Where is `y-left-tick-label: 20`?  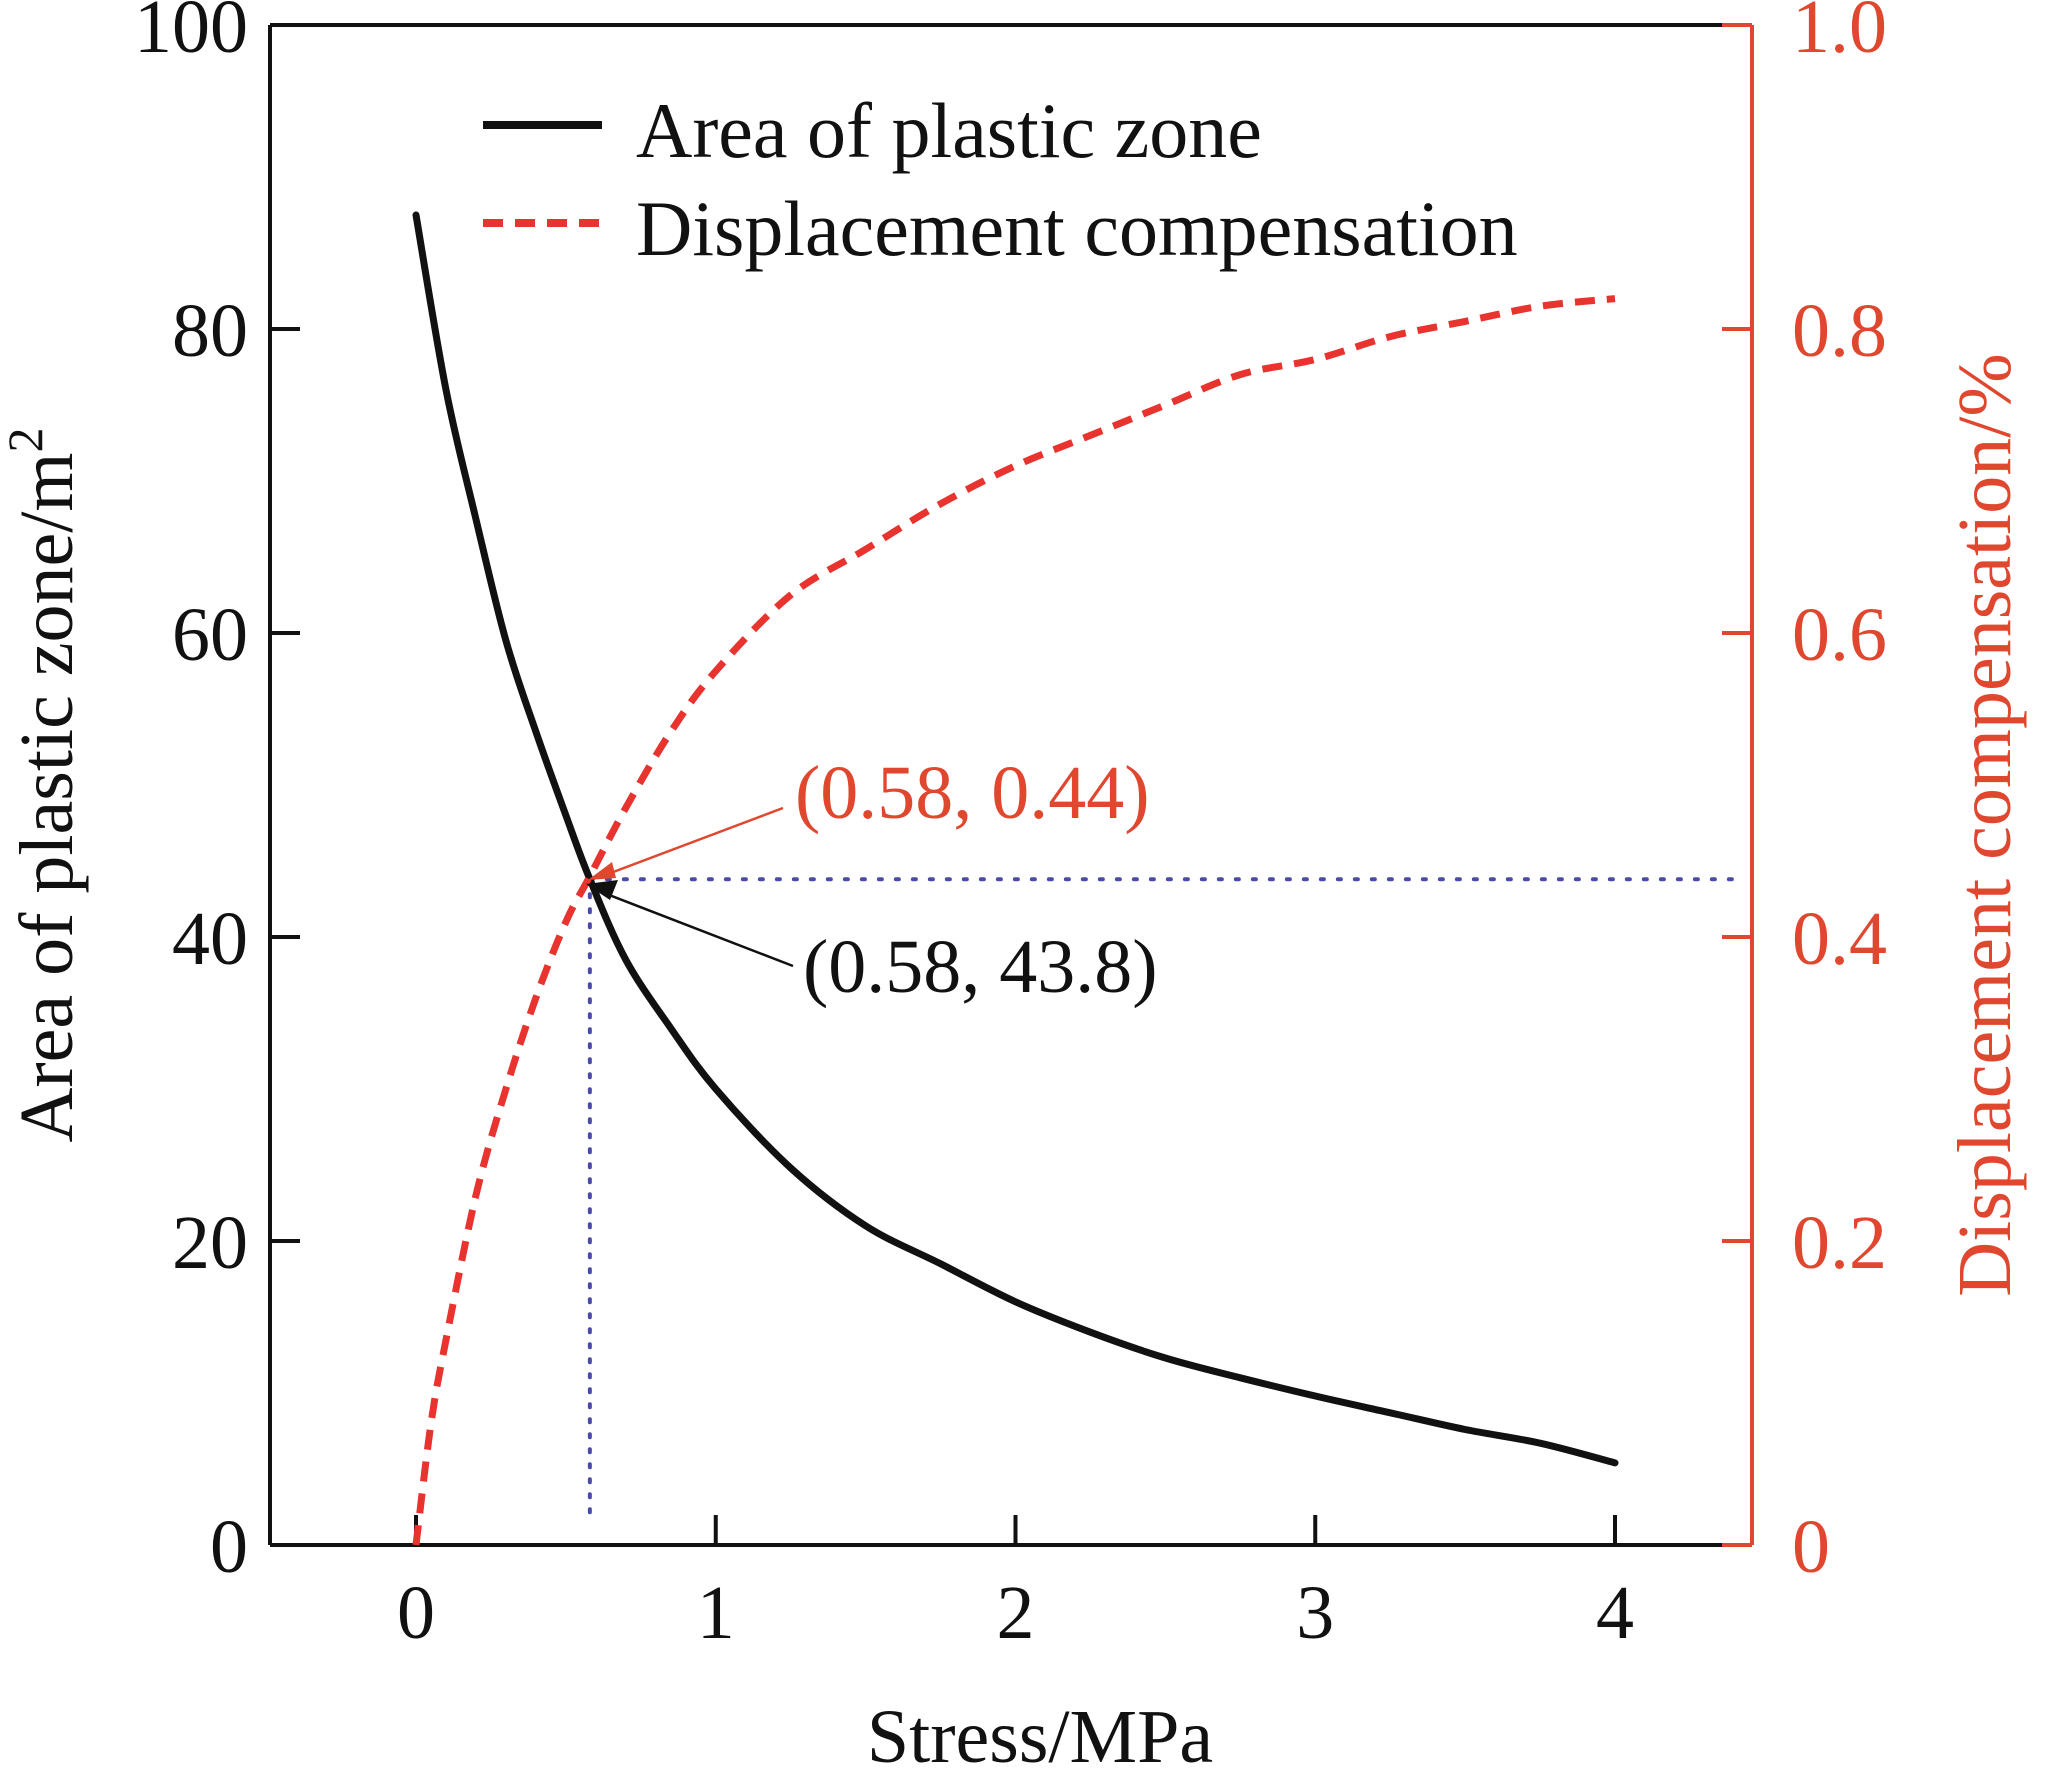 y-left-tick-label: 20 is located at coordinates (210, 1243).